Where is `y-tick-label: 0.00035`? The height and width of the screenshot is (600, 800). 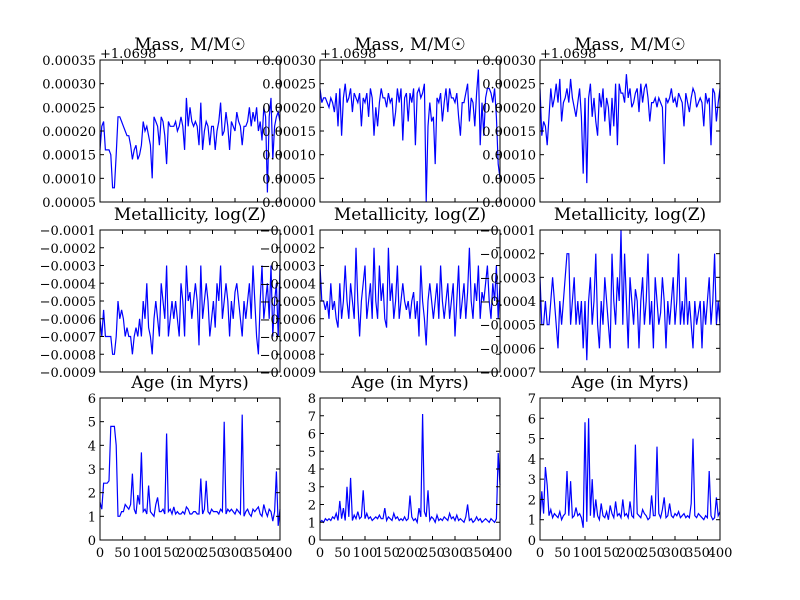
y-tick-label: 0.00035 is located at coordinates (69, 61).